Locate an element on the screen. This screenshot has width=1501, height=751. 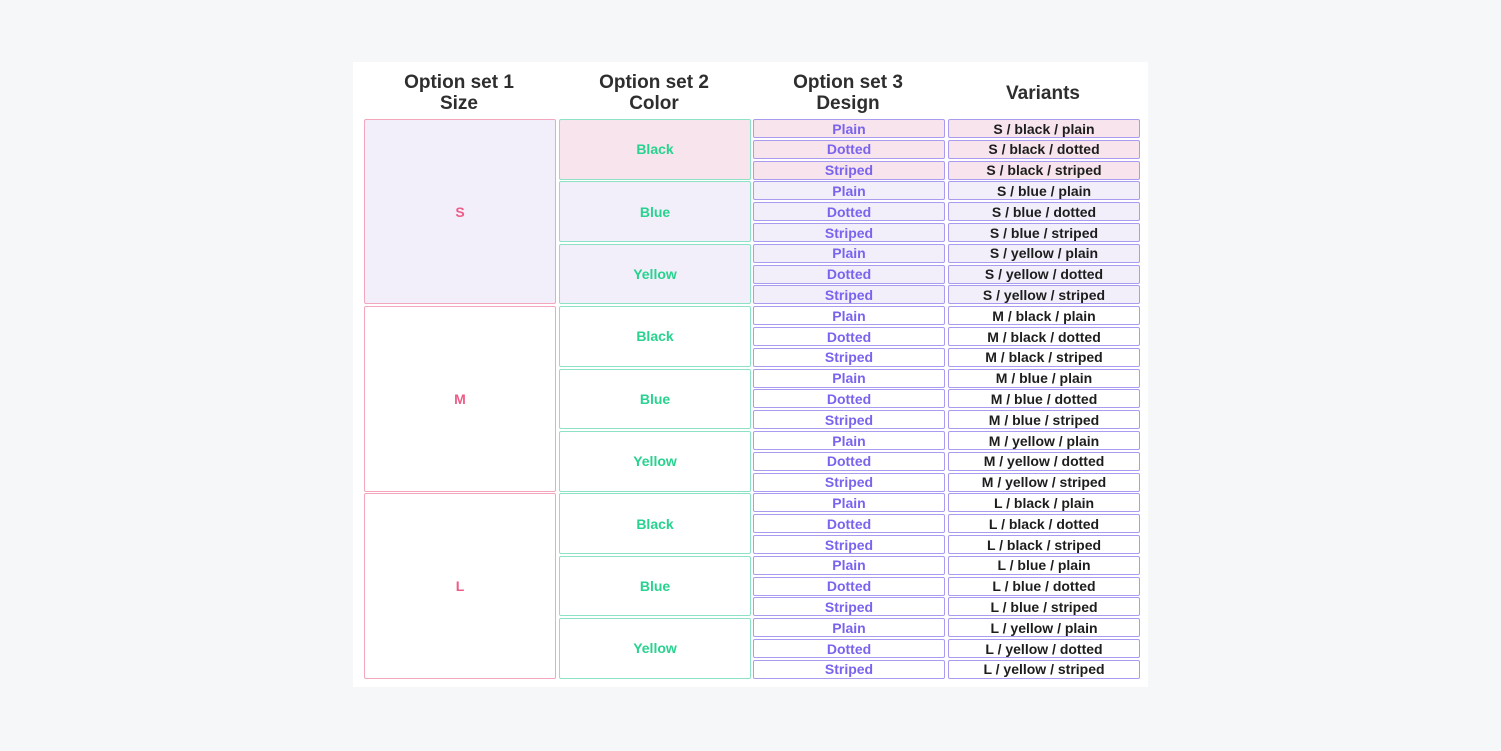
header-option-set-1-label: Option set 1 is located at coordinates (459, 82).